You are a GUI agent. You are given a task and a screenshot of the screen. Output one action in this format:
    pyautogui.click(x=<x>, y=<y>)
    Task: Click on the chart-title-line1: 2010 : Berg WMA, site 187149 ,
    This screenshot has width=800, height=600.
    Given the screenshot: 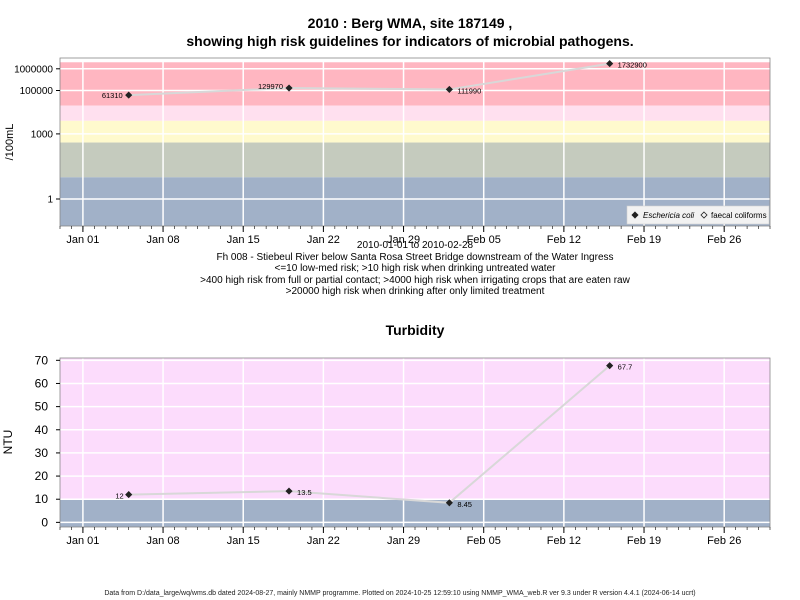 What is the action you would take?
    pyautogui.click(x=410, y=23)
    